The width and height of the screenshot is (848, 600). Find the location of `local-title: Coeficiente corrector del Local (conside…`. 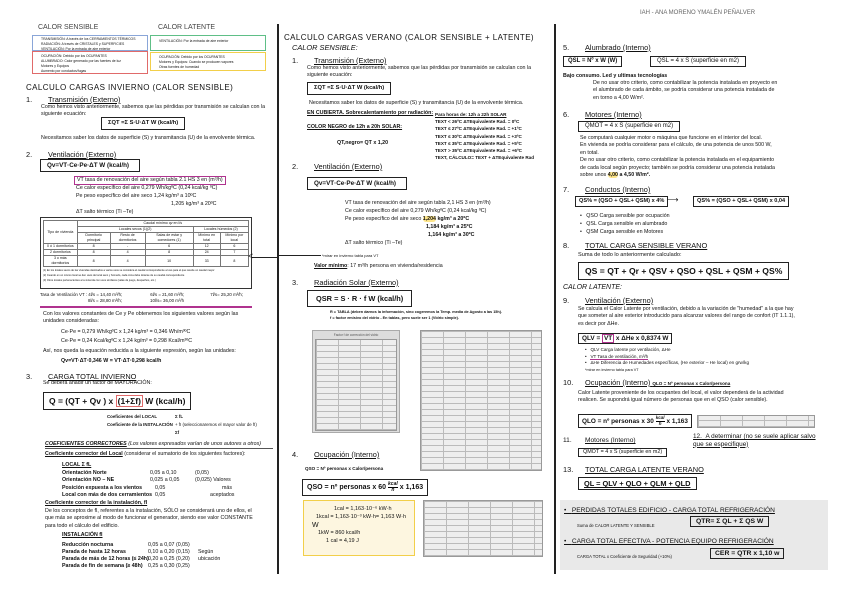

local-title: Coeficiente corrector del Local (conside… is located at coordinates (145, 454).